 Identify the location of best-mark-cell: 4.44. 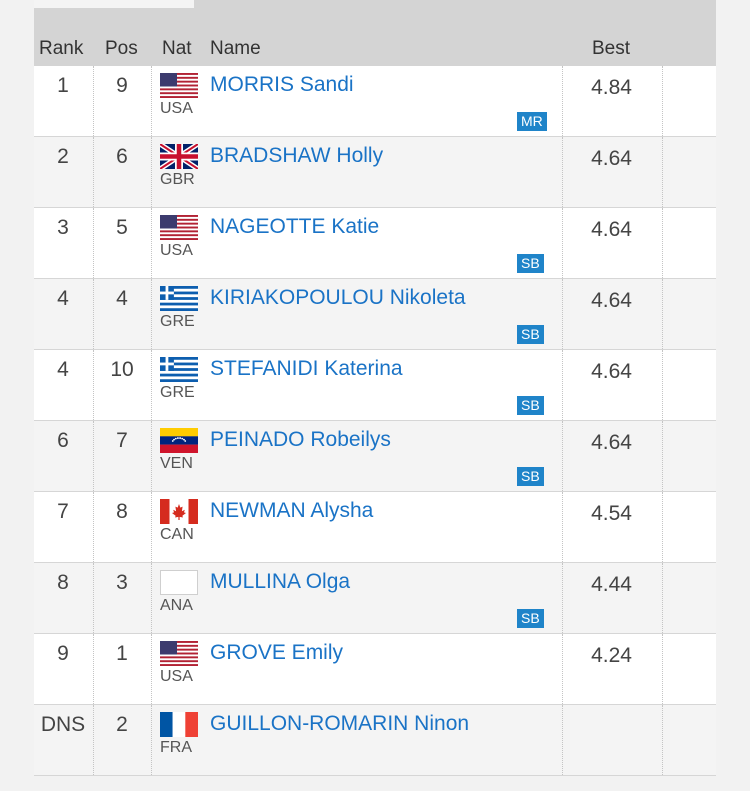
(611, 584).